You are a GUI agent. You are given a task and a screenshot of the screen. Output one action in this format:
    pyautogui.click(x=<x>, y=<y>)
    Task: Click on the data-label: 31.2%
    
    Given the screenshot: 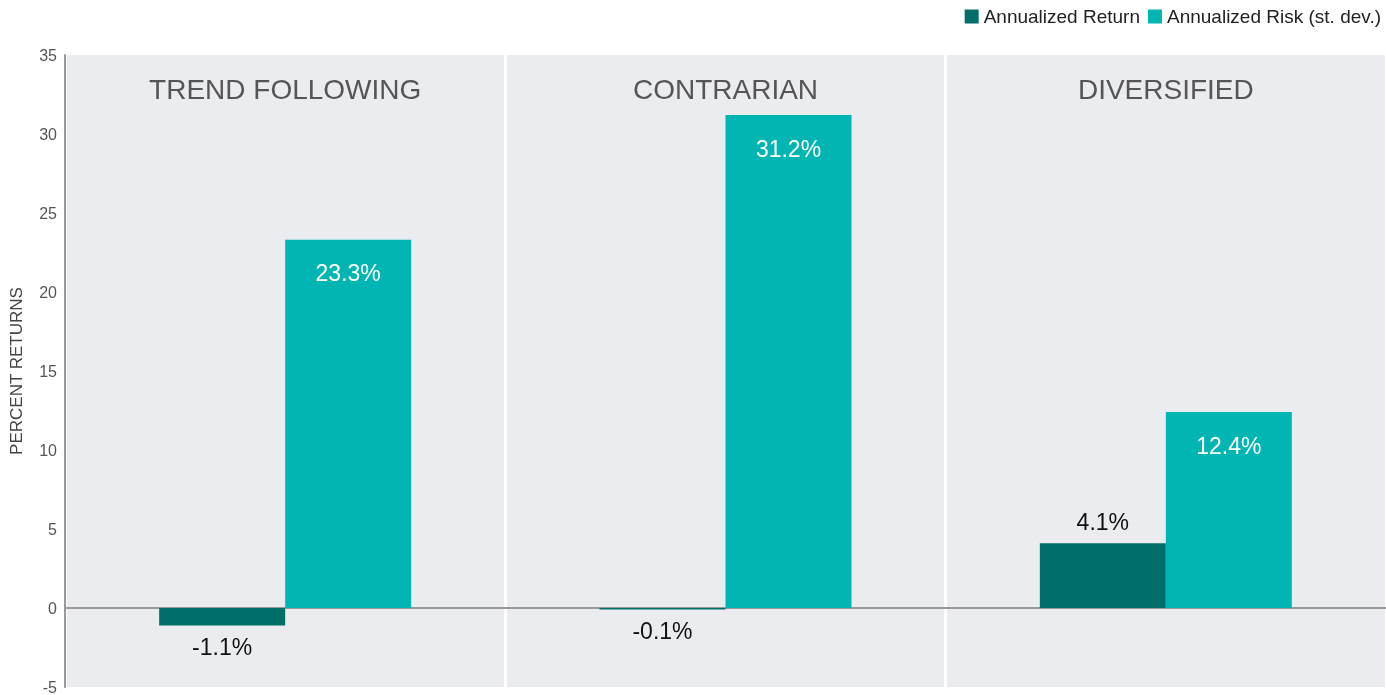 What is the action you would take?
    pyautogui.click(x=788, y=148)
    